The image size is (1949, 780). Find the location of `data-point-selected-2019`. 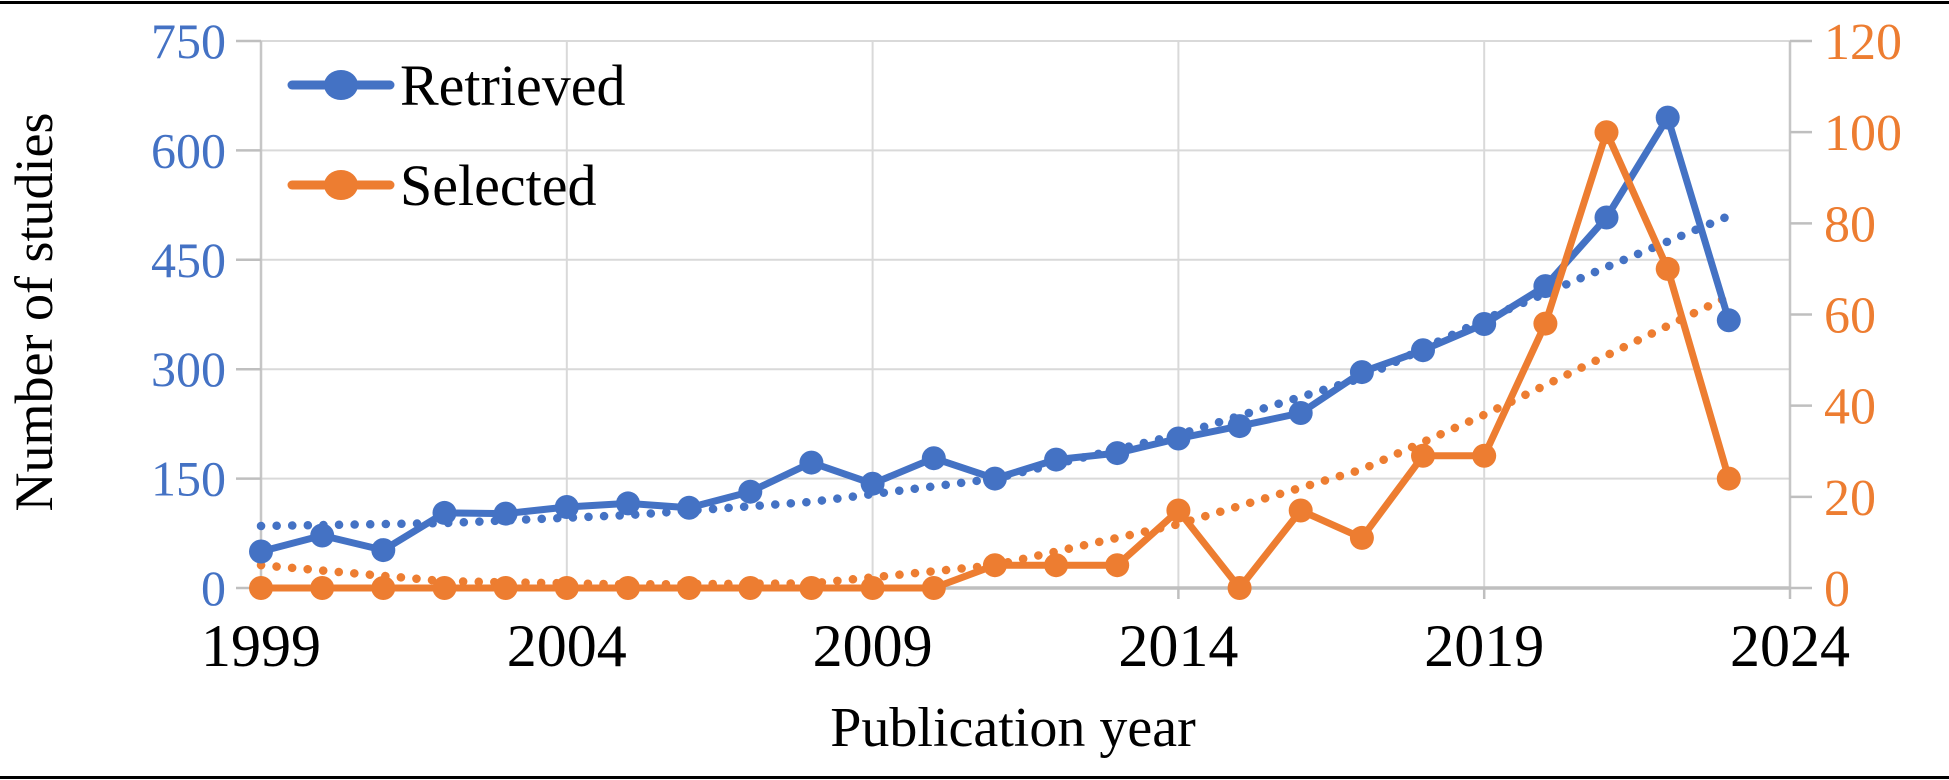

data-point-selected-2019 is located at coordinates (1484, 455).